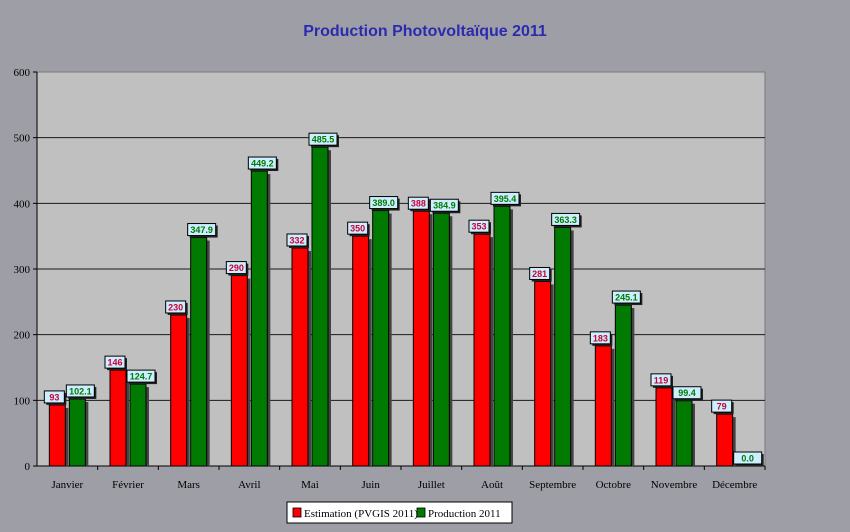 The width and height of the screenshot is (850, 532). Describe the element at coordinates (22, 336) in the screenshot. I see `y-tick-label: 200` at that location.